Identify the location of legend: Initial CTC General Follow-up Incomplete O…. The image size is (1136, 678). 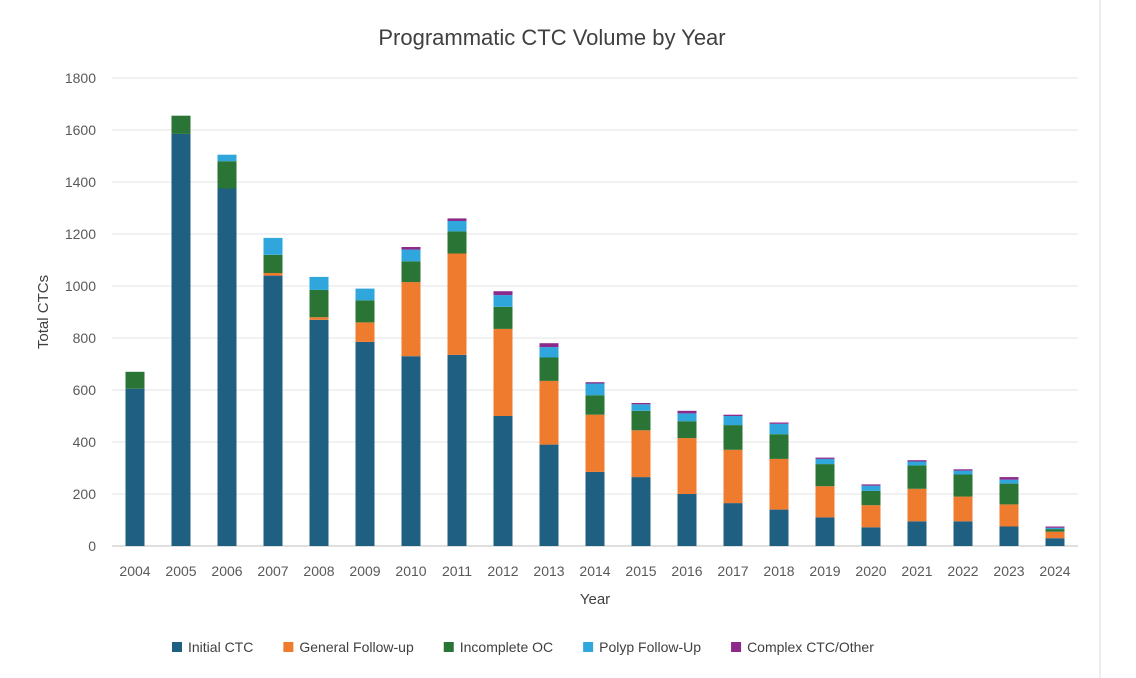
(523, 647).